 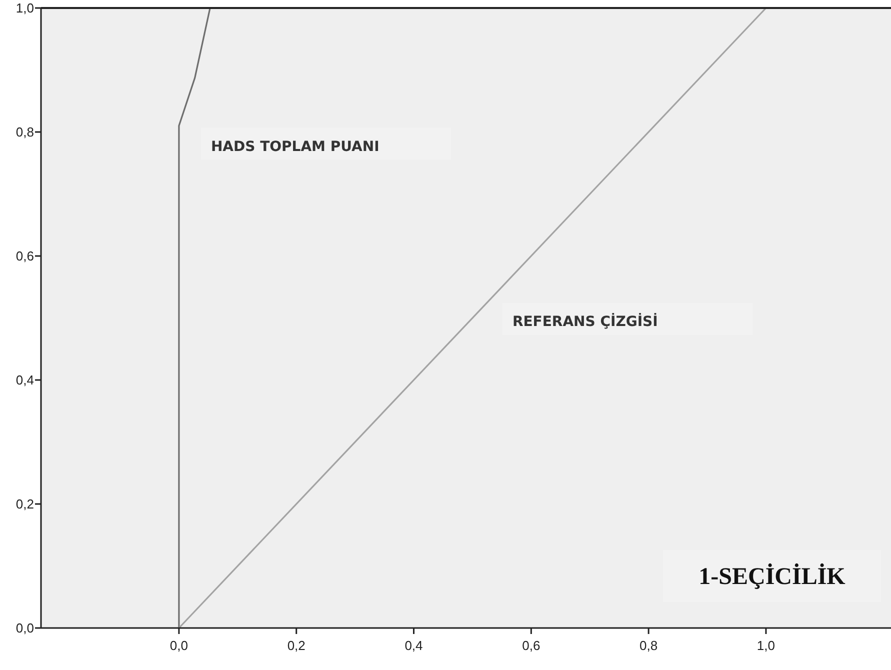 What do you see at coordinates (25, 132) in the screenshot?
I see `y-tick-label: 0,8` at bounding box center [25, 132].